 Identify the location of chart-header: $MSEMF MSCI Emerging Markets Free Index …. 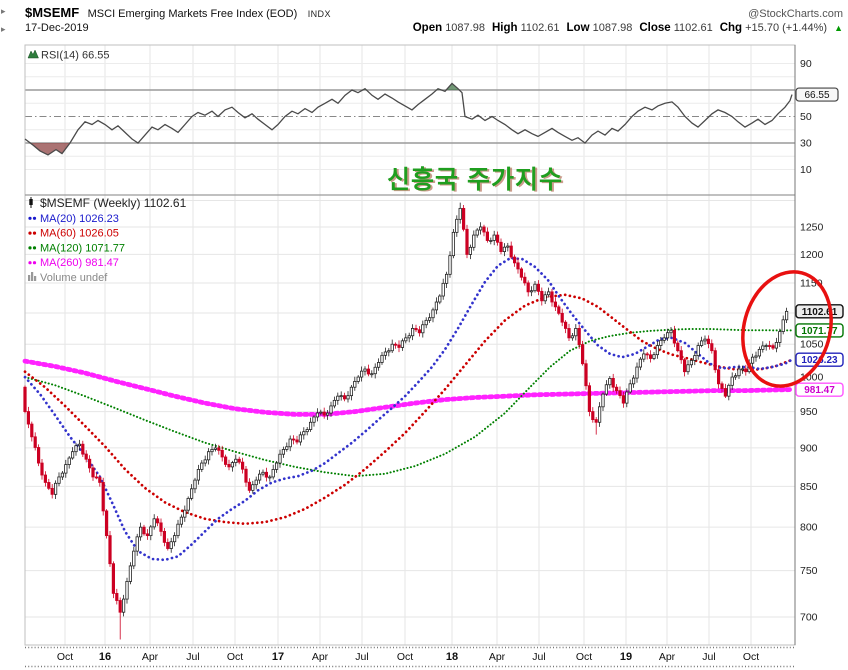
(434, 13).